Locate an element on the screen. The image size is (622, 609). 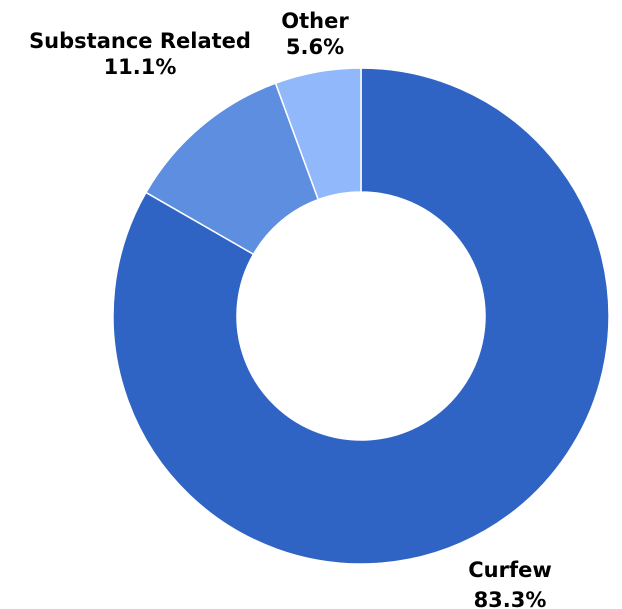
slice-label-substance-related: Substance Related is located at coordinates (140, 41).